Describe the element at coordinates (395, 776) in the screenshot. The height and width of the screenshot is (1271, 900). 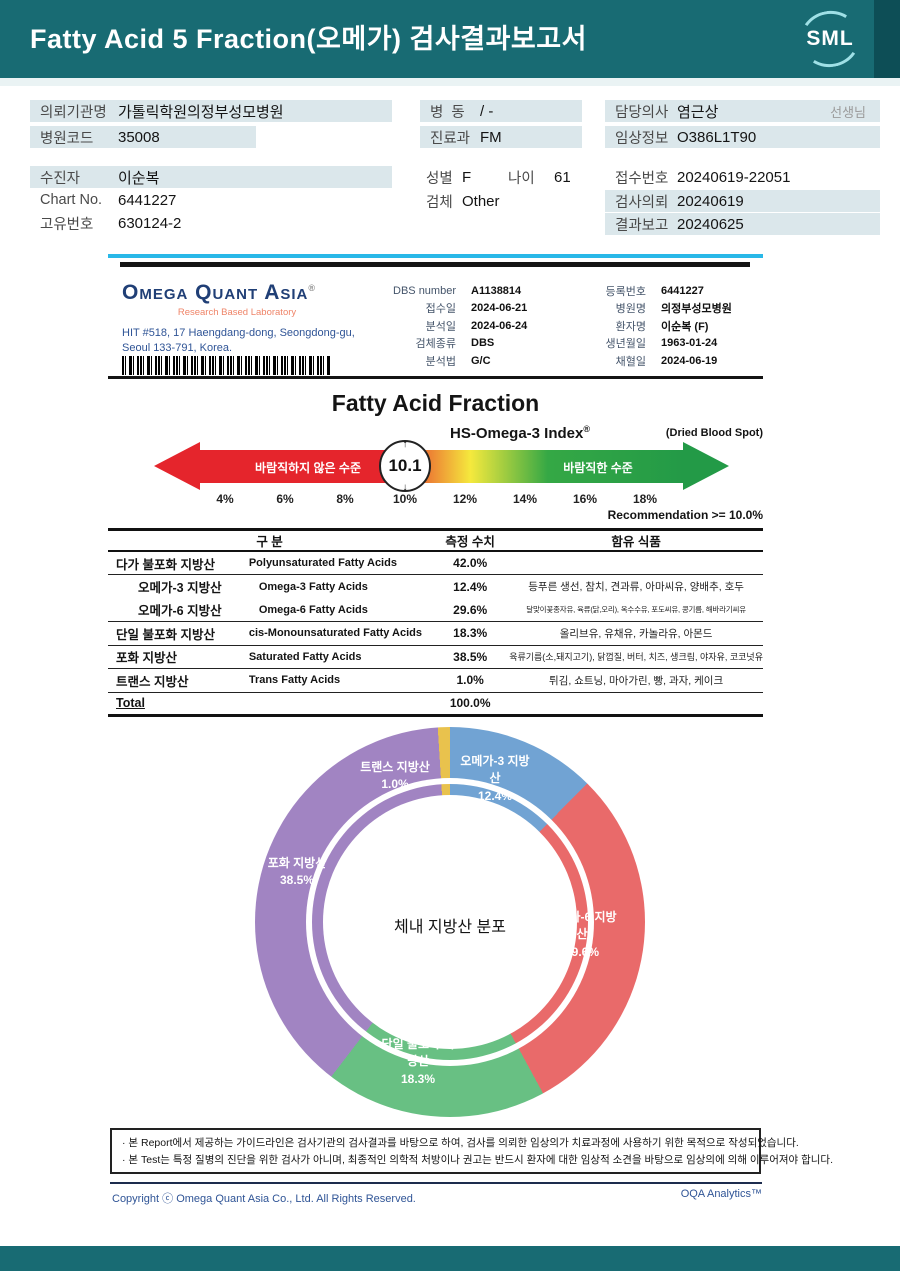
I see `donut-label-trans: 트랜스 지방산 1.0%` at that location.